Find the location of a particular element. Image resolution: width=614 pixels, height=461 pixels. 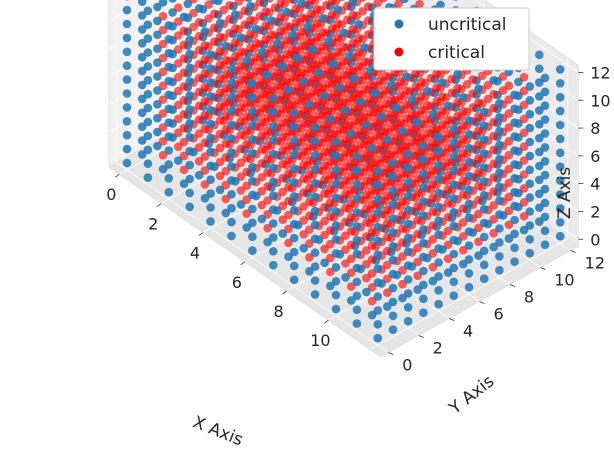

legend-box is located at coordinates (451, 39).